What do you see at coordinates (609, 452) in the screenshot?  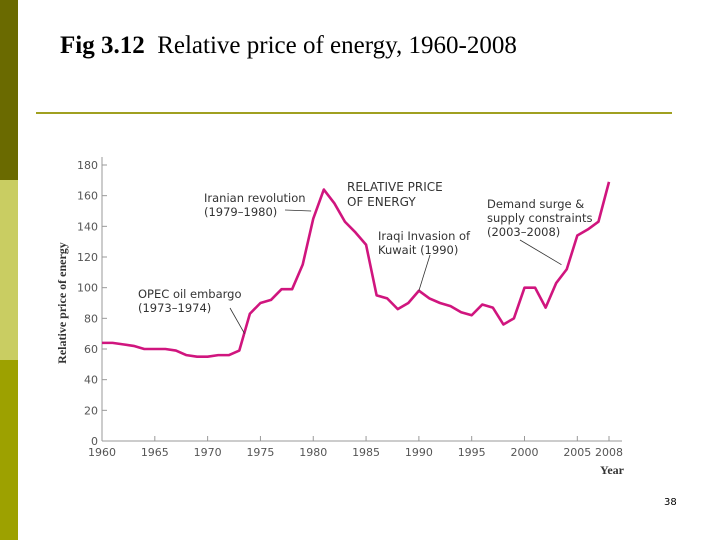 I see `x-tick-label: 2008` at bounding box center [609, 452].